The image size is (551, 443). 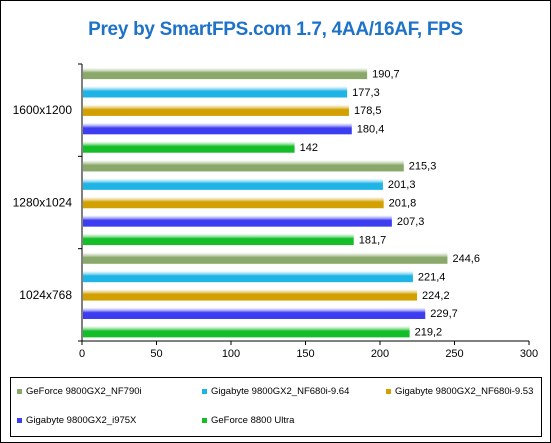 I want to click on legend-item: Gigabyte 9800GX2_i975X, so click(x=76, y=420).